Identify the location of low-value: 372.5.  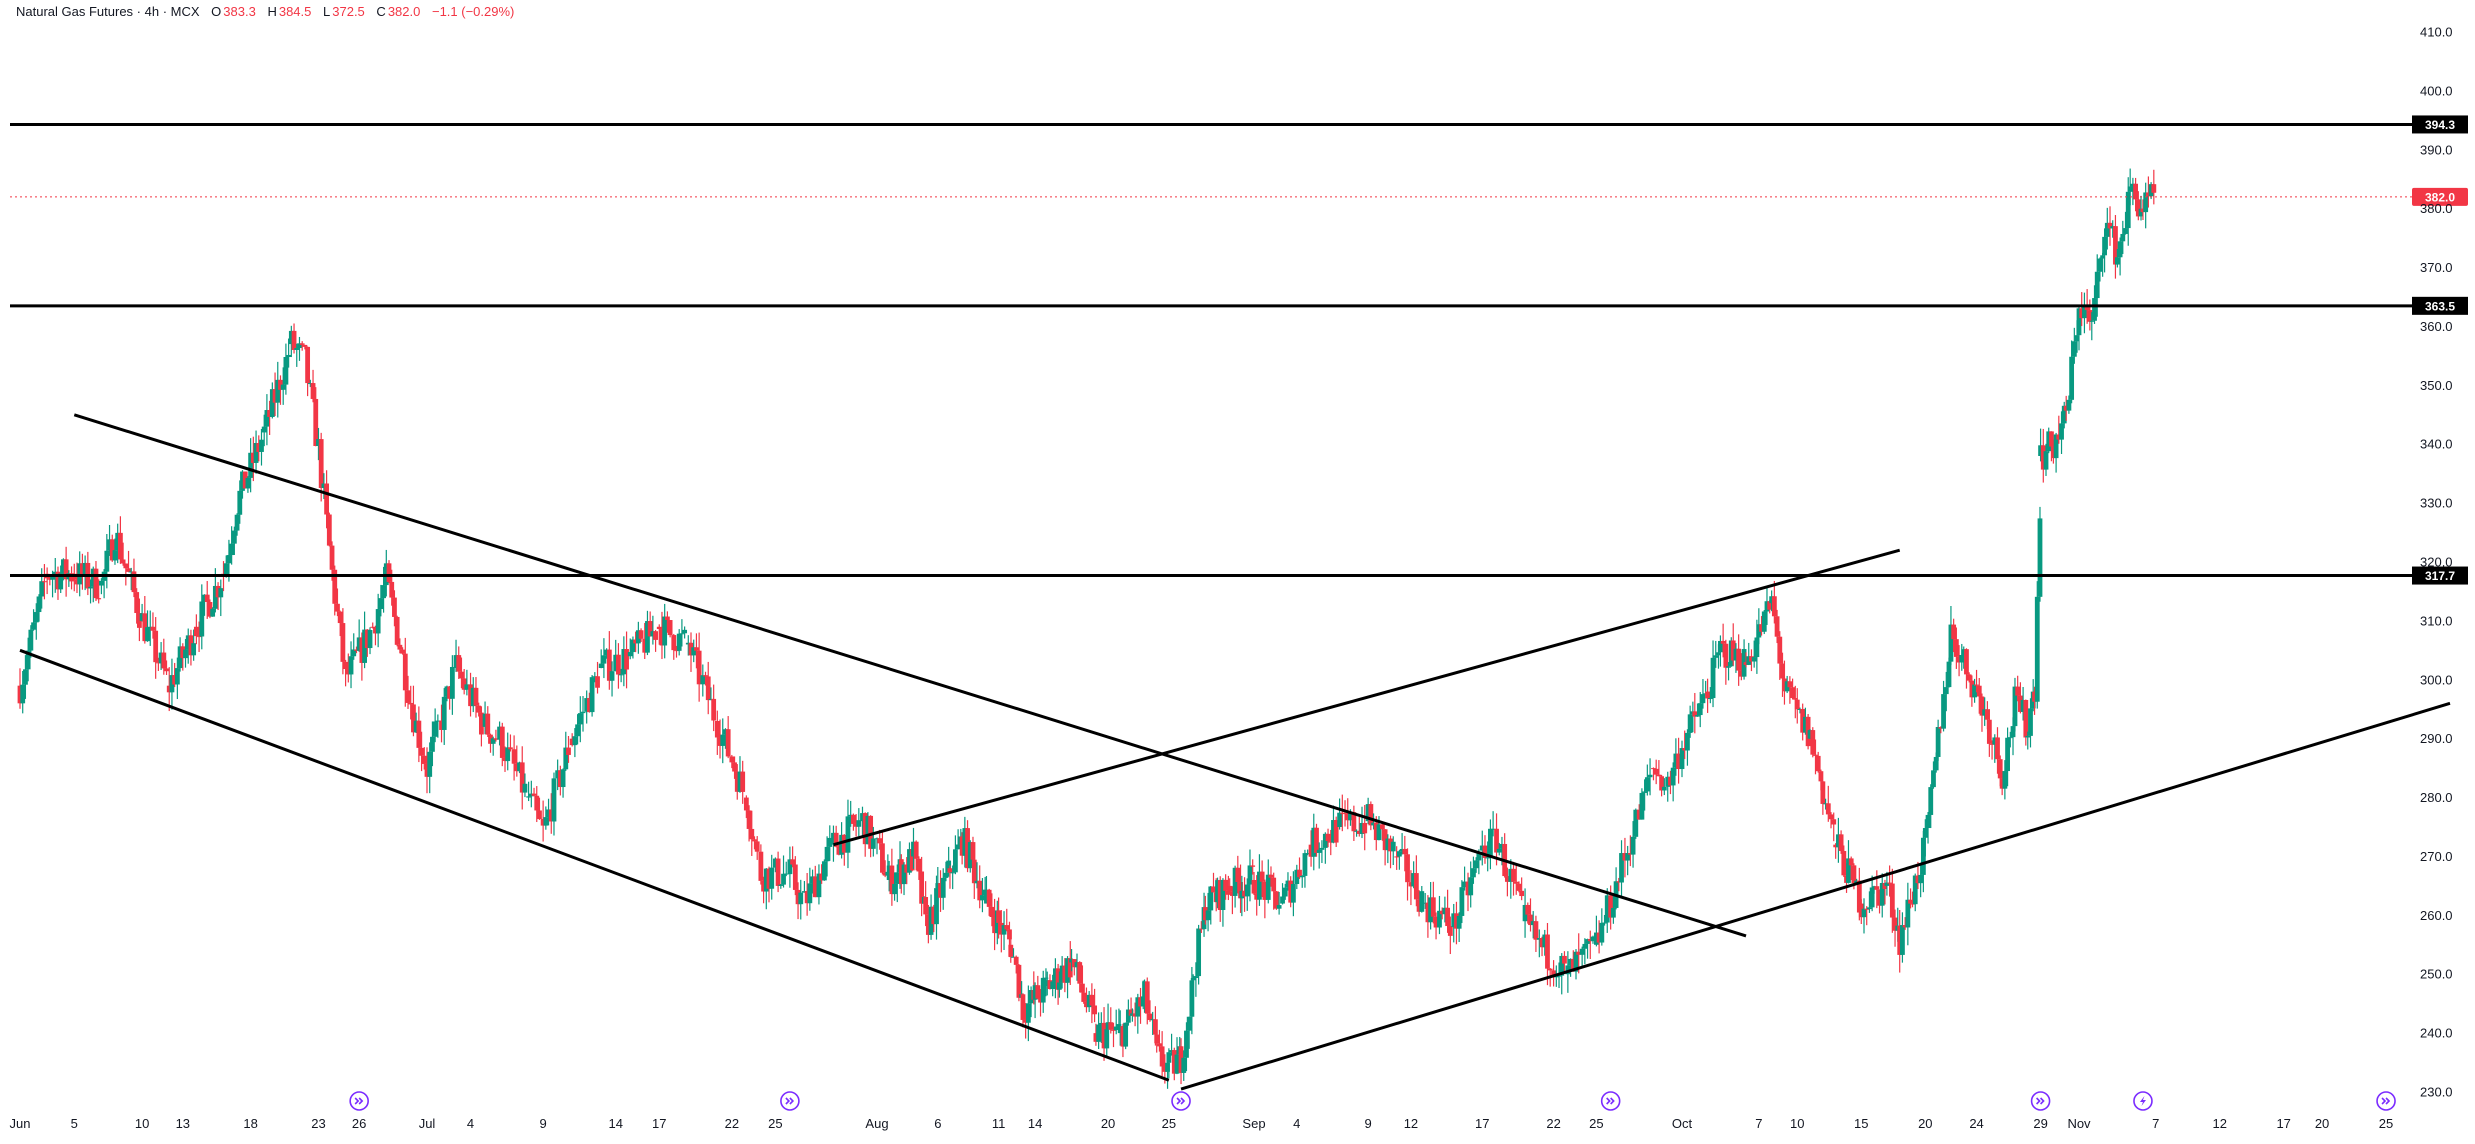
(348, 11).